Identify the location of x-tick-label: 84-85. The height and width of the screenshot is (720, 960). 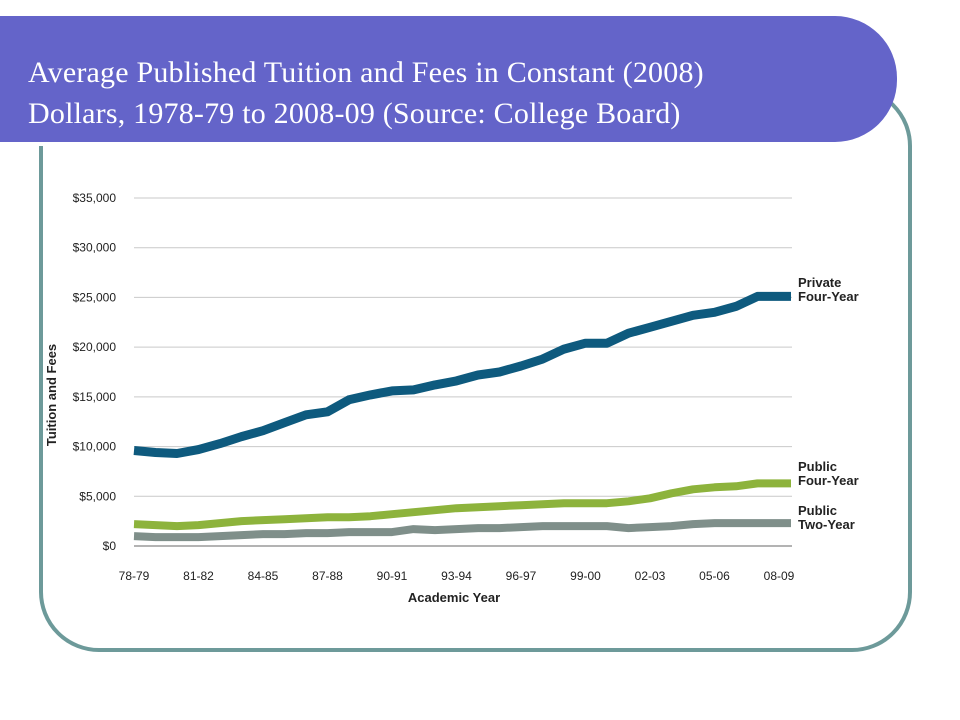
(263, 576).